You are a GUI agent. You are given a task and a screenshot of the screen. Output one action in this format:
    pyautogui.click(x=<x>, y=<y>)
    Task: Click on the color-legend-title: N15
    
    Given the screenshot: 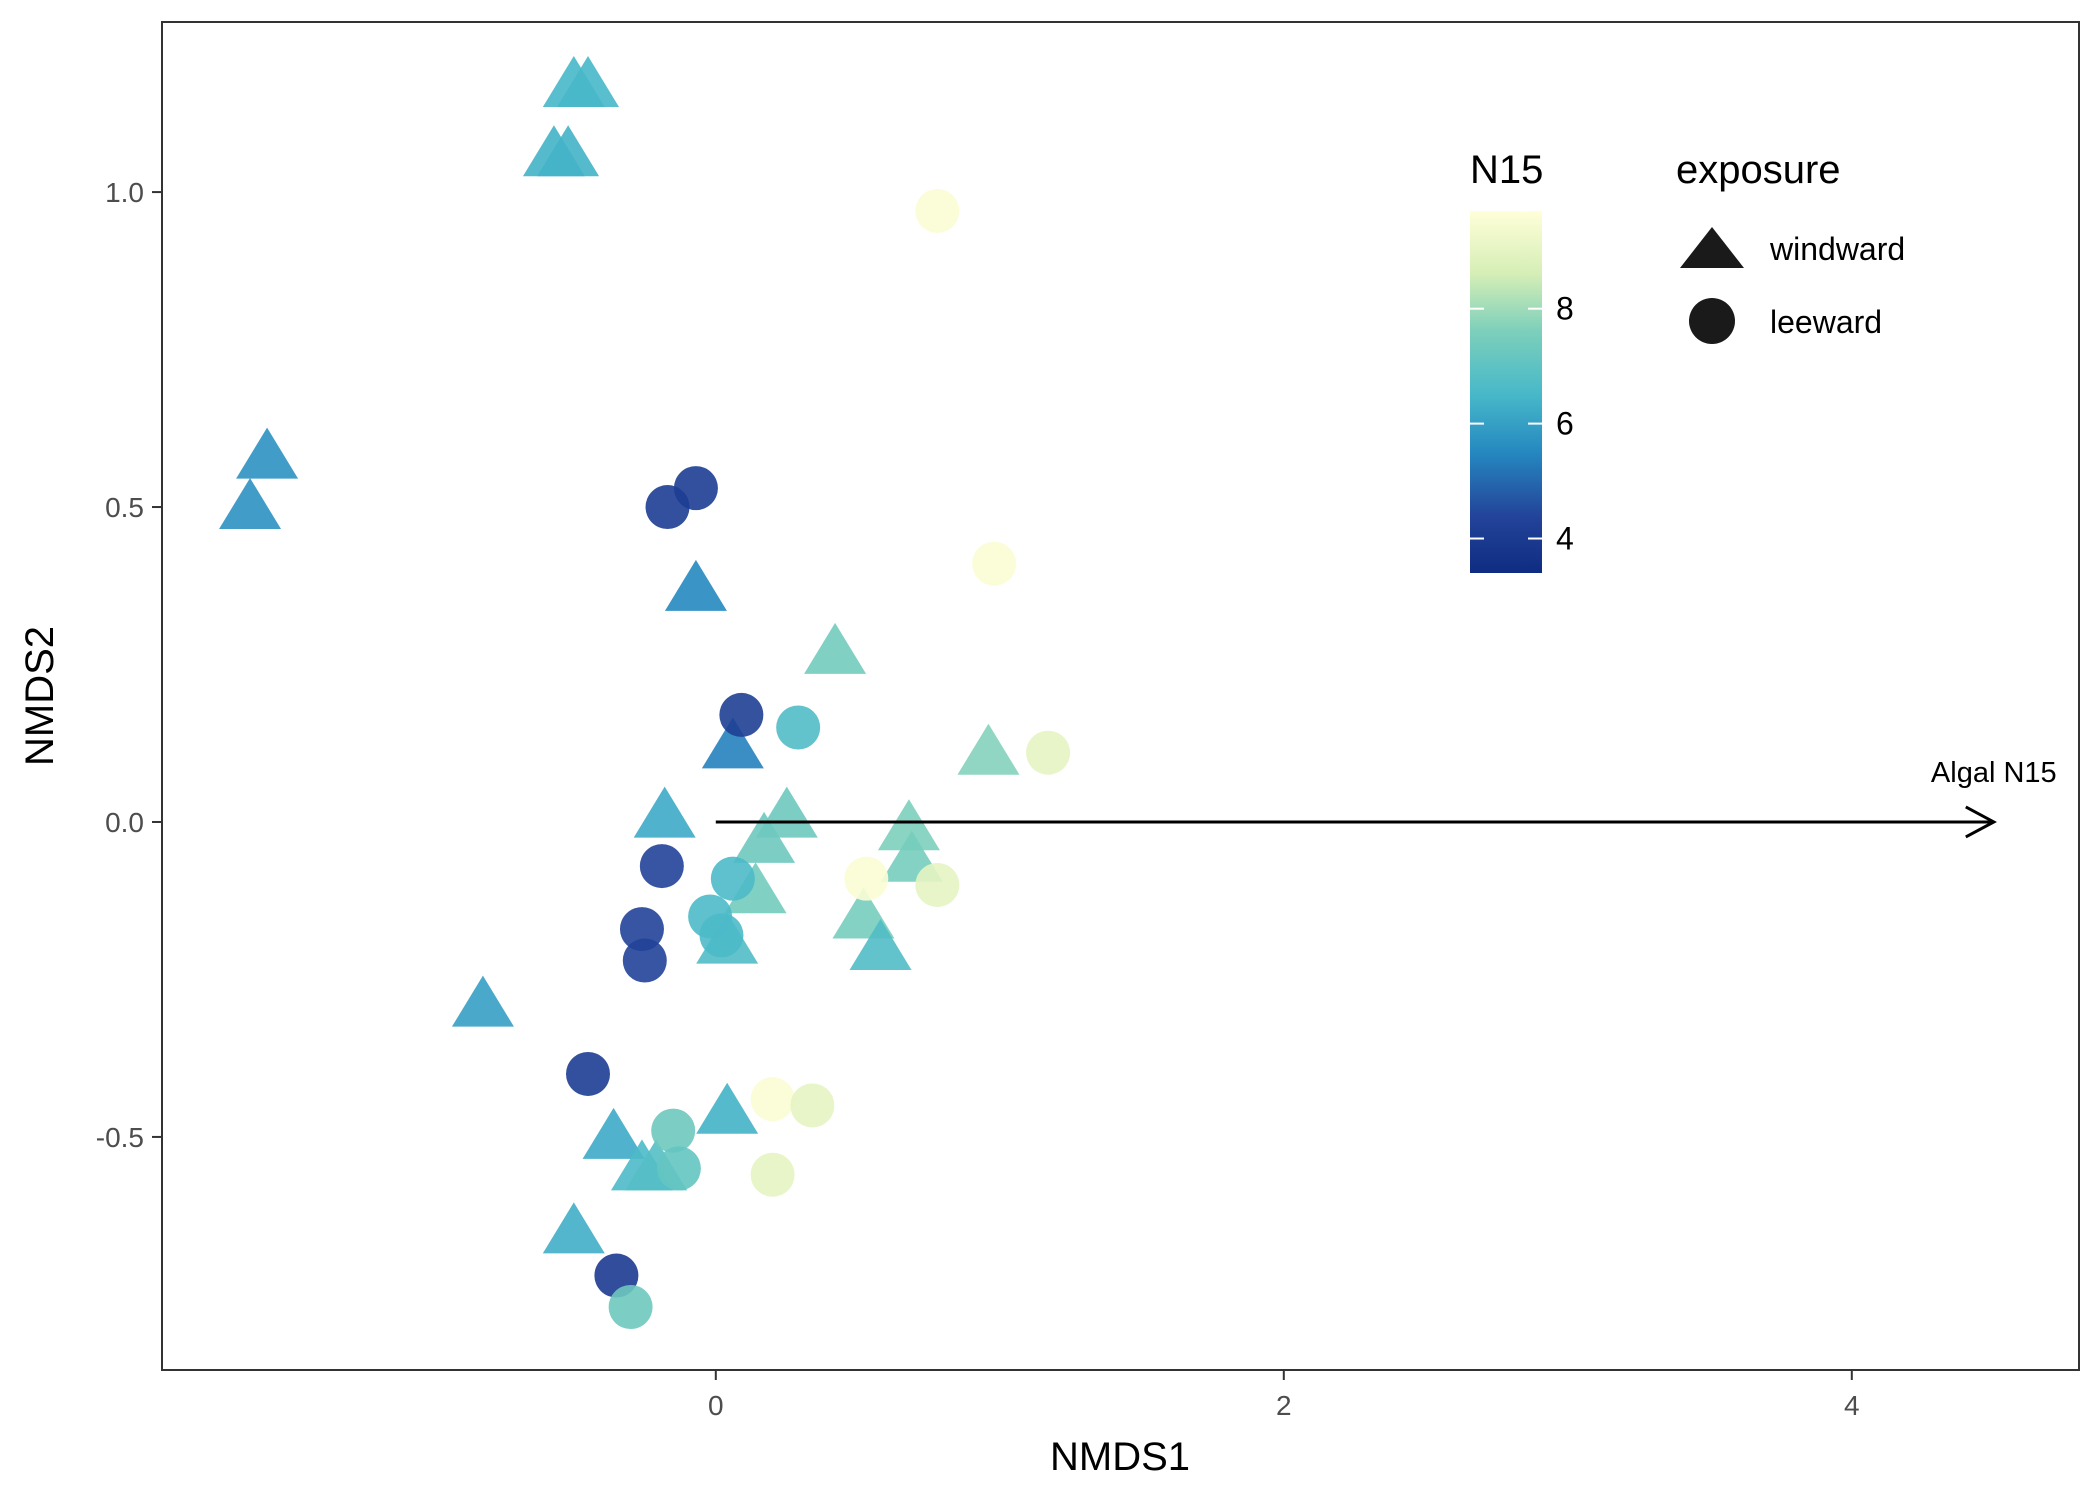 What is the action you would take?
    pyautogui.click(x=1506, y=170)
    